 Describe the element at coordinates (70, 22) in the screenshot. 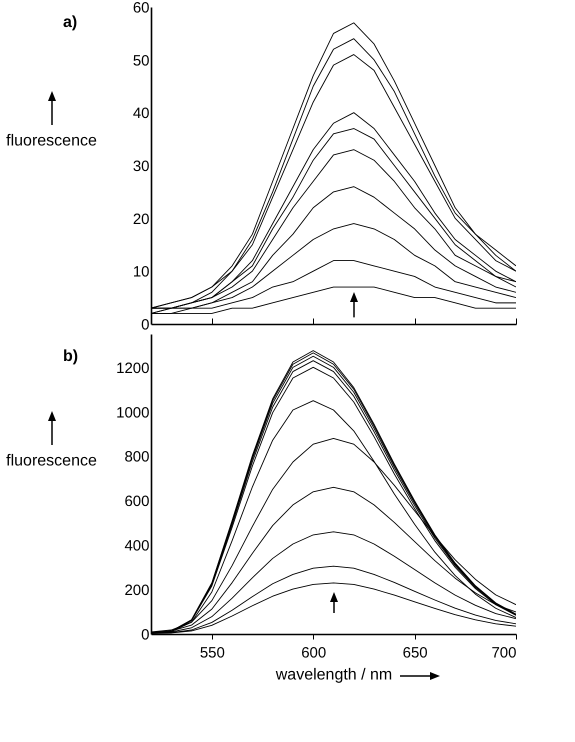

I see `chart-title: a)` at that location.